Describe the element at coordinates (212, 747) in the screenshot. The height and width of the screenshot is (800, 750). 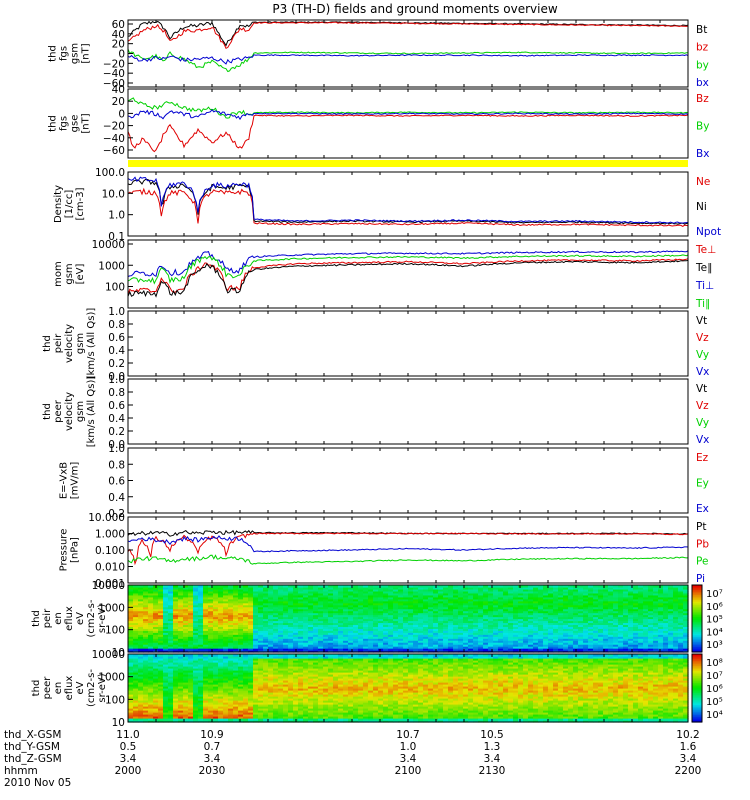
I see `x-tick-label: 0.7` at that location.